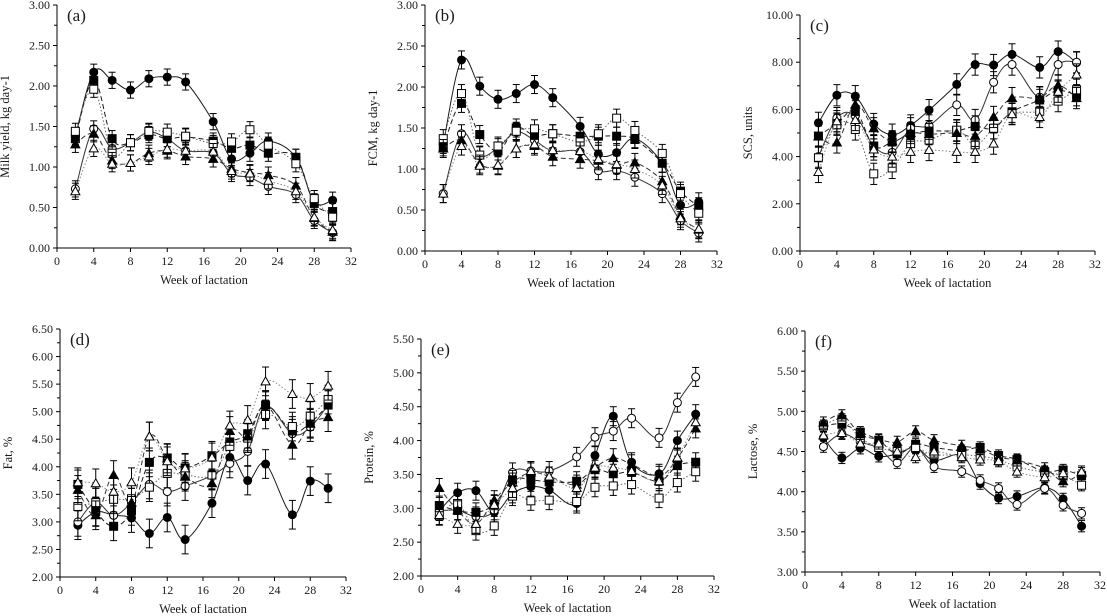 The height and width of the screenshot is (616, 1107). What do you see at coordinates (753, 452) in the screenshot?
I see `y-axis-title: Lactose, %` at bounding box center [753, 452].